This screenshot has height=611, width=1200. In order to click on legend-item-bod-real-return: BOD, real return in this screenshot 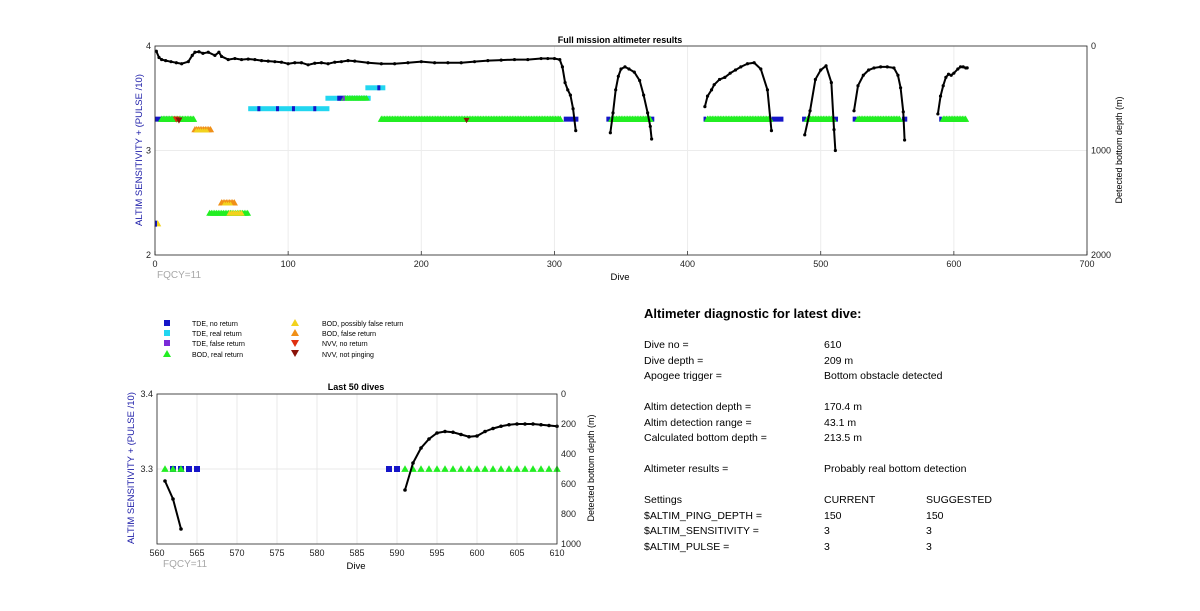, I will do `click(203, 354)`.